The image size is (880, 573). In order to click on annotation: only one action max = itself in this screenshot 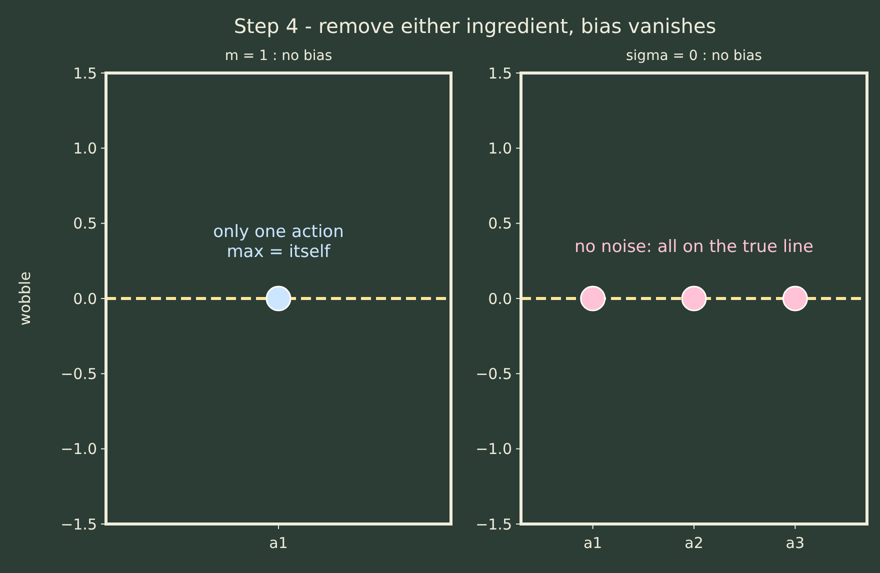, I will do `click(278, 242)`.